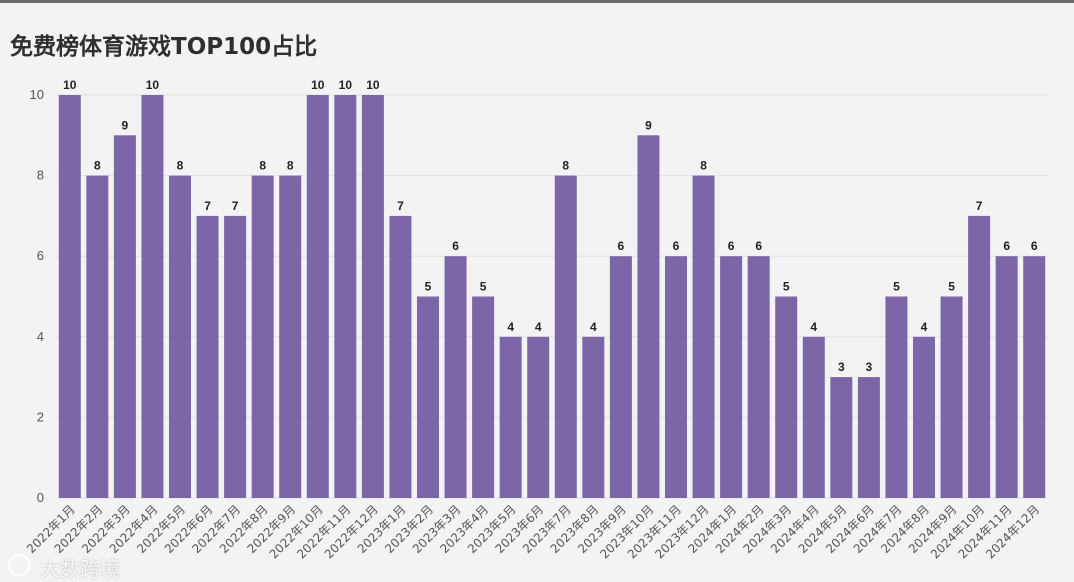 The image size is (1074, 582). What do you see at coordinates (164, 47) in the screenshot?
I see `chart-title: 免费榜体育游戏TOP100占比` at bounding box center [164, 47].